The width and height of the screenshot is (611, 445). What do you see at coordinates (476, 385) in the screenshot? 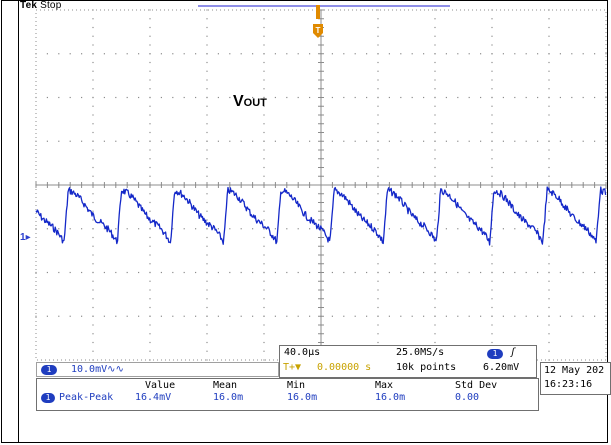
I see `meas-header-std-dev: Std Dev` at bounding box center [476, 385].